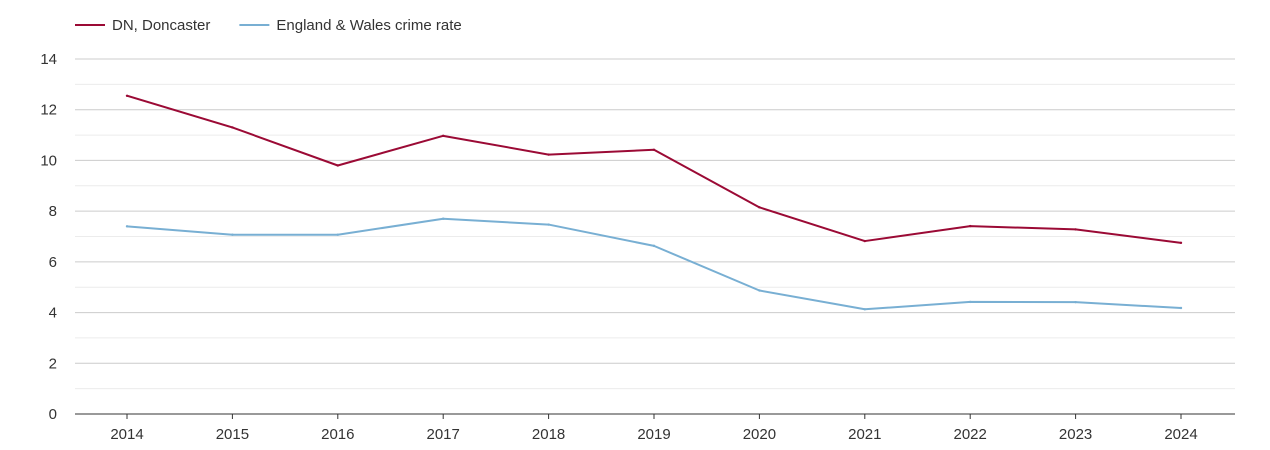 The height and width of the screenshot is (450, 1270). Describe the element at coordinates (1075, 434) in the screenshot. I see `x-tick-label: 2023` at that location.